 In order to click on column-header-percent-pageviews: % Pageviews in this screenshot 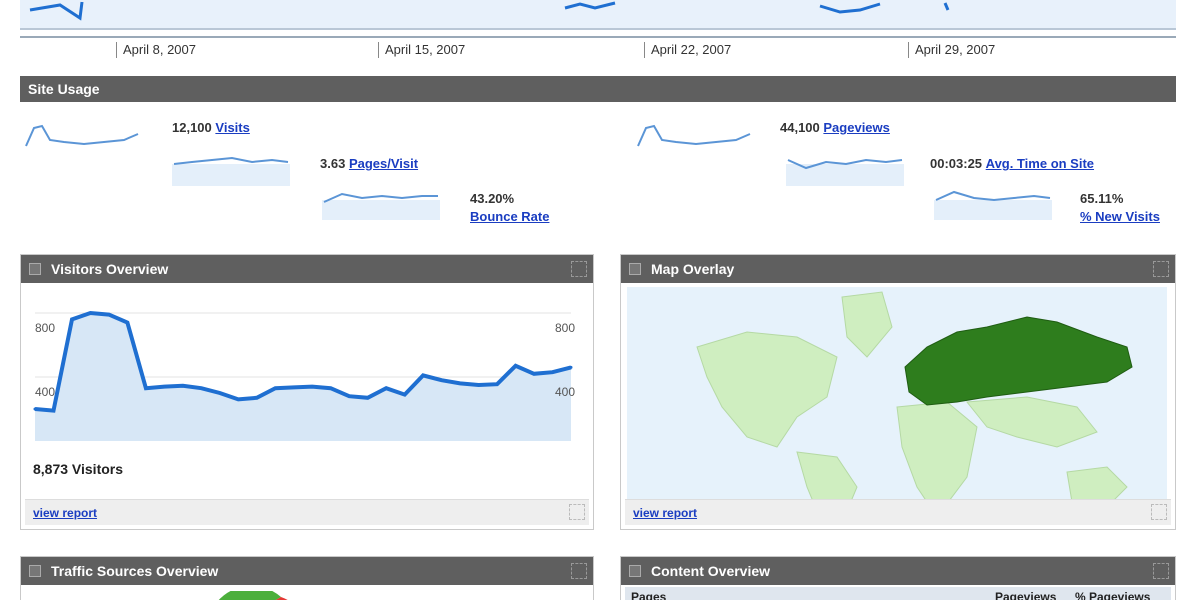, I will do `click(1113, 595)`.